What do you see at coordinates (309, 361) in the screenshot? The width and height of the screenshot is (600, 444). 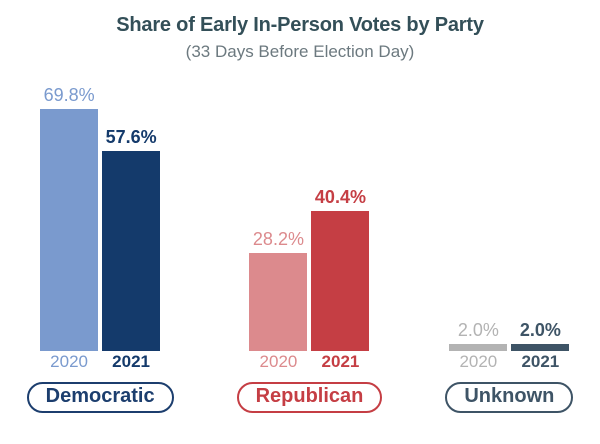 I see `year-labels-republican: 2020 2021` at bounding box center [309, 361].